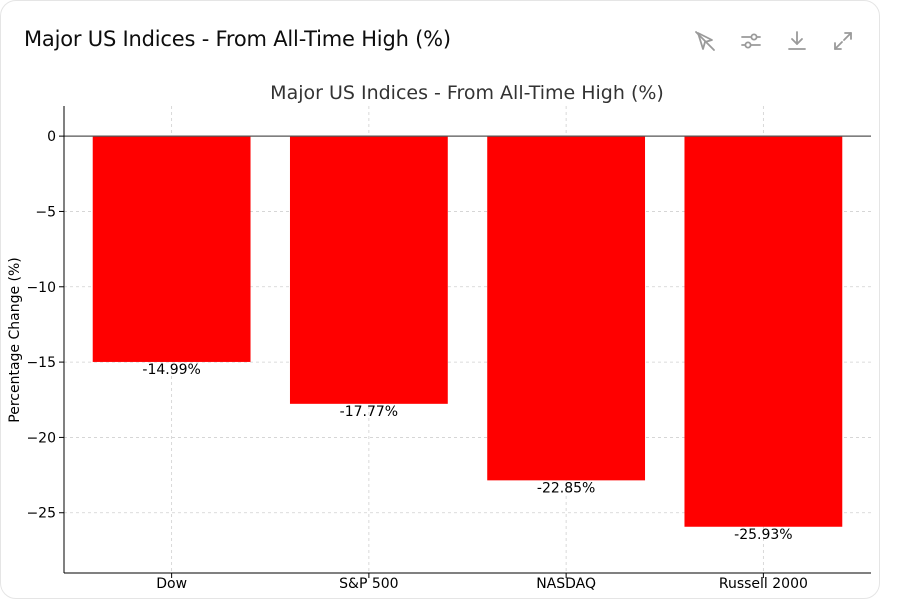 Image resolution: width=897 pixels, height=603 pixels. Describe the element at coordinates (171, 584) in the screenshot. I see `x-tick-label: Dow` at that location.